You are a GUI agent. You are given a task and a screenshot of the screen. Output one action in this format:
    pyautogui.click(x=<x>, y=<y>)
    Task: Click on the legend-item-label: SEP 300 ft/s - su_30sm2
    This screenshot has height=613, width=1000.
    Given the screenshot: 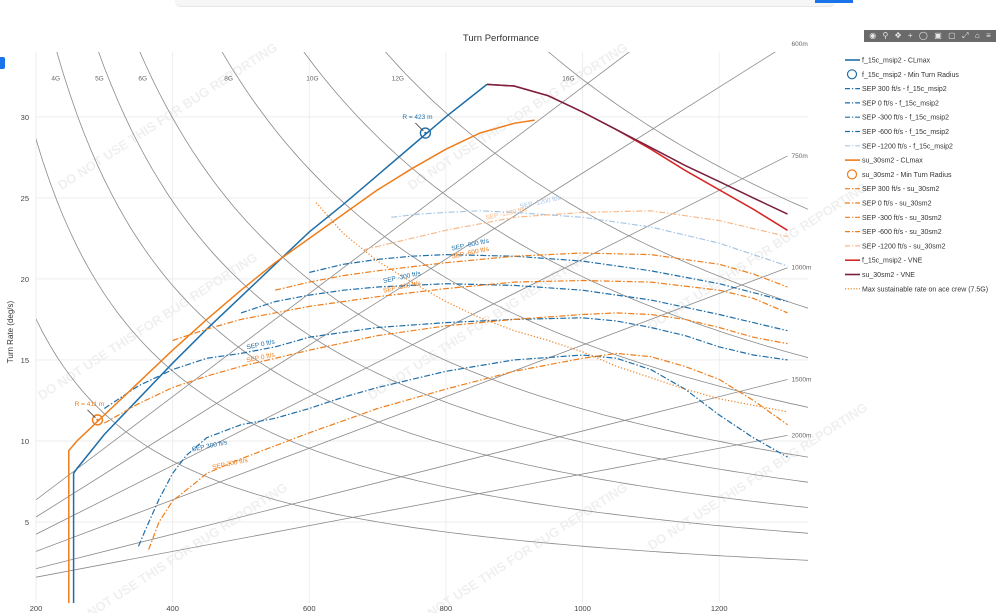 What is the action you would take?
    pyautogui.click(x=900, y=189)
    